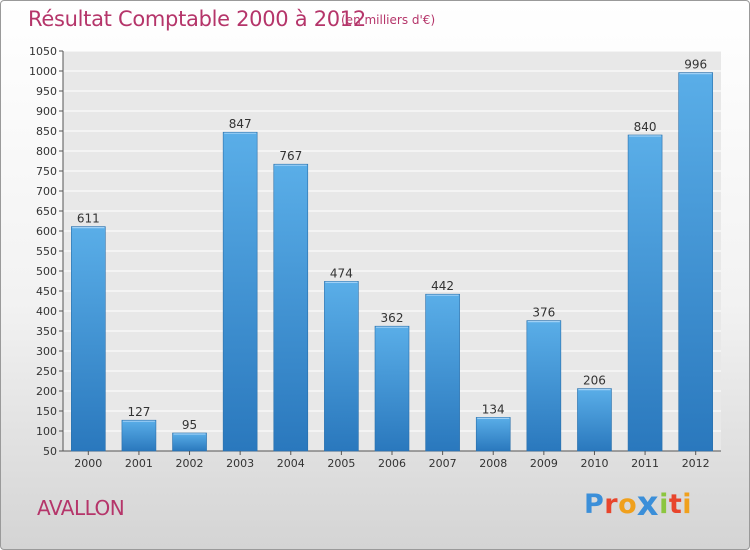  Describe the element at coordinates (291, 463) in the screenshot. I see `x-tick-label: 2004` at that location.